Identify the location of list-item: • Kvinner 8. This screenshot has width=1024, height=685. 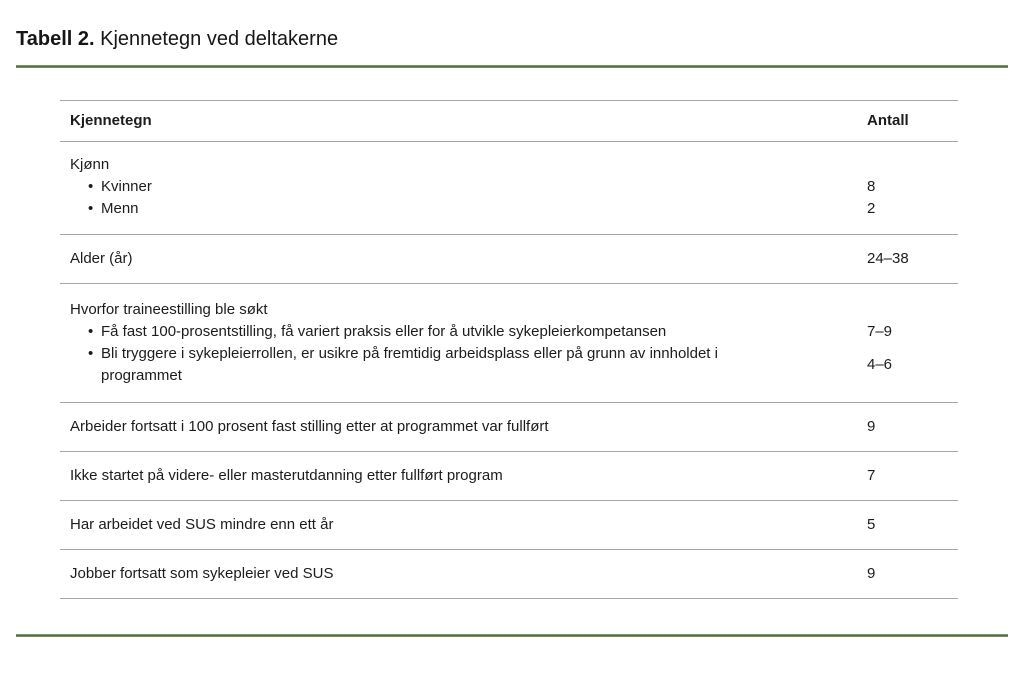
(509, 187).